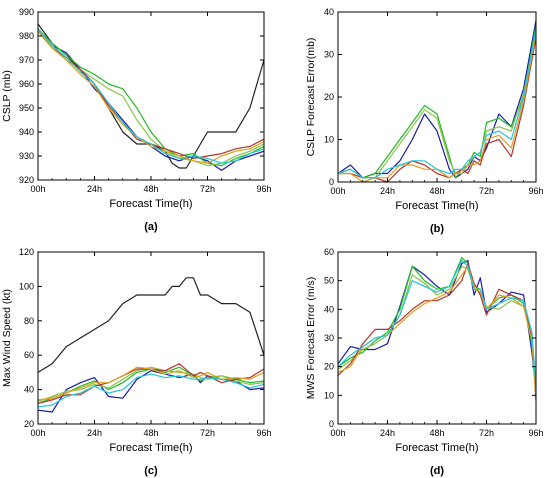 The image size is (550, 478). Describe the element at coordinates (26, 84) in the screenshot. I see `y-tick-label: 960` at that location.